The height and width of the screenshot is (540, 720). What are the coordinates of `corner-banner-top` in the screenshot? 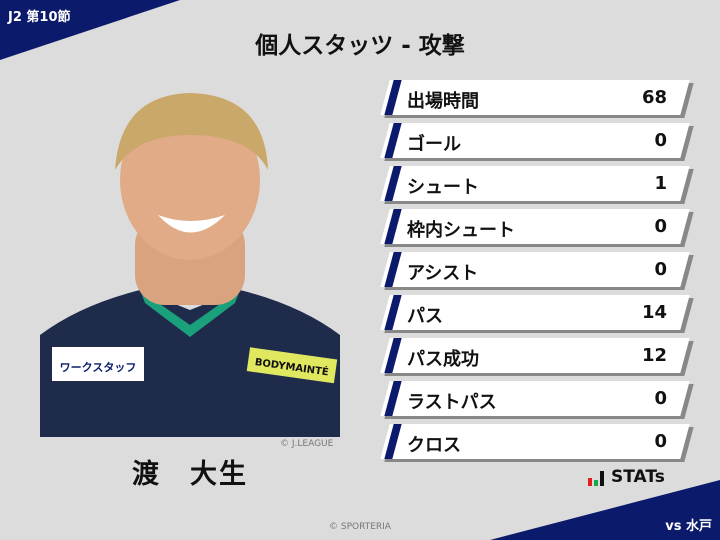 It's located at (90, 30).